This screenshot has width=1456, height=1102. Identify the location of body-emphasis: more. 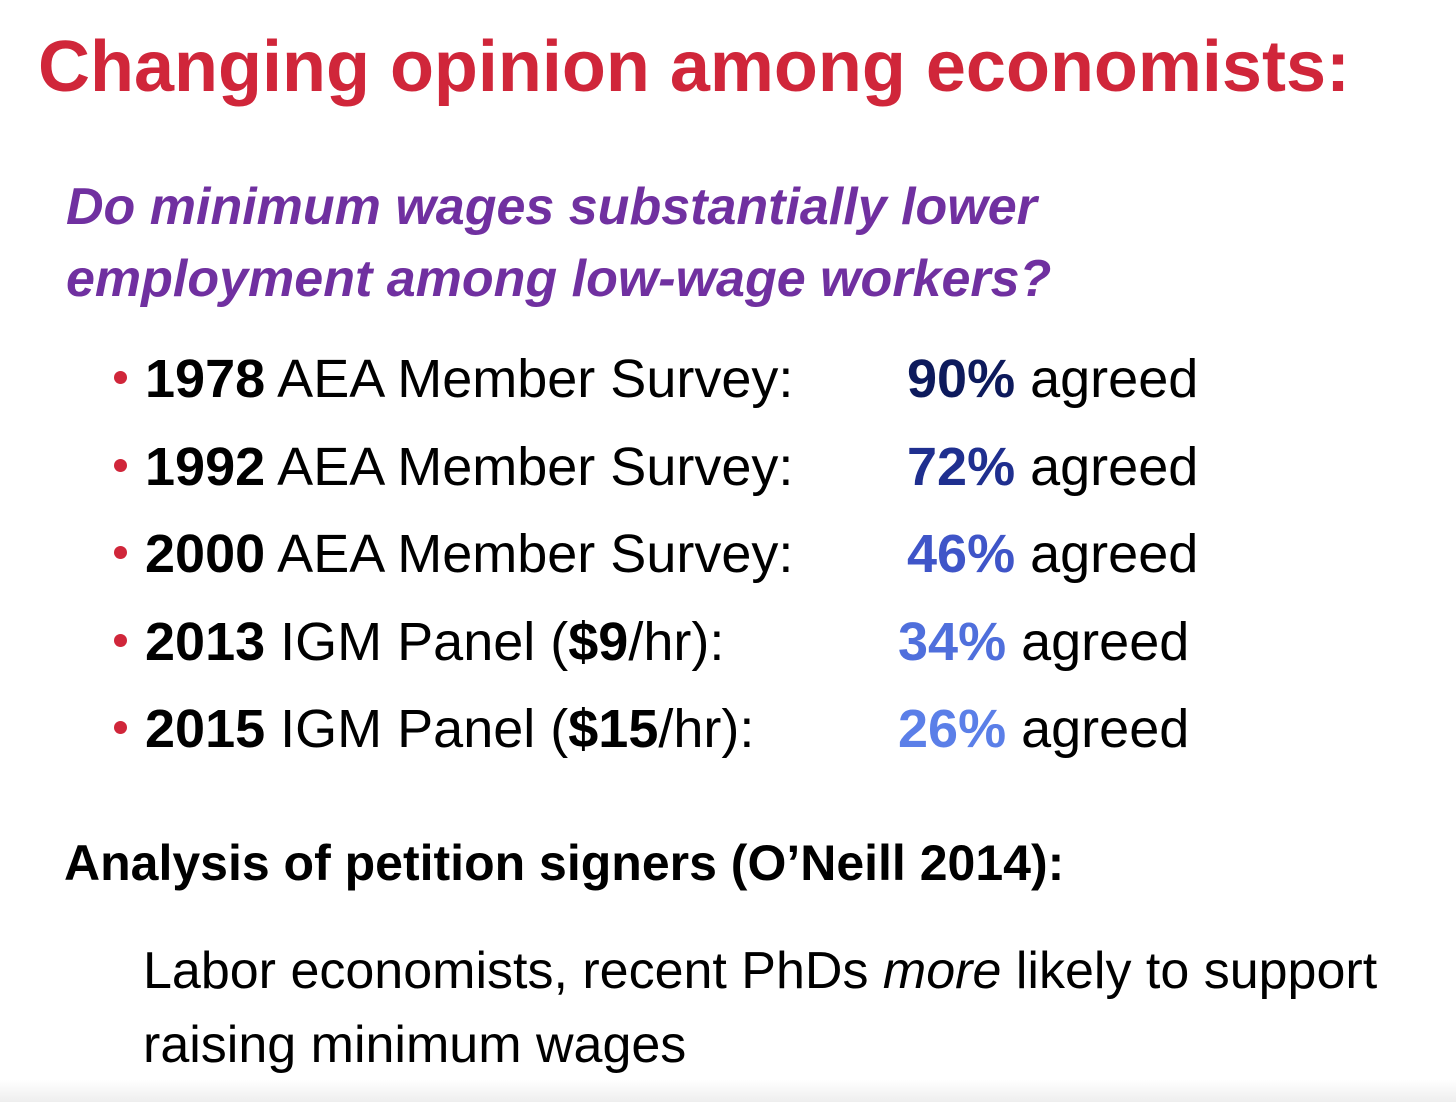
(942, 971).